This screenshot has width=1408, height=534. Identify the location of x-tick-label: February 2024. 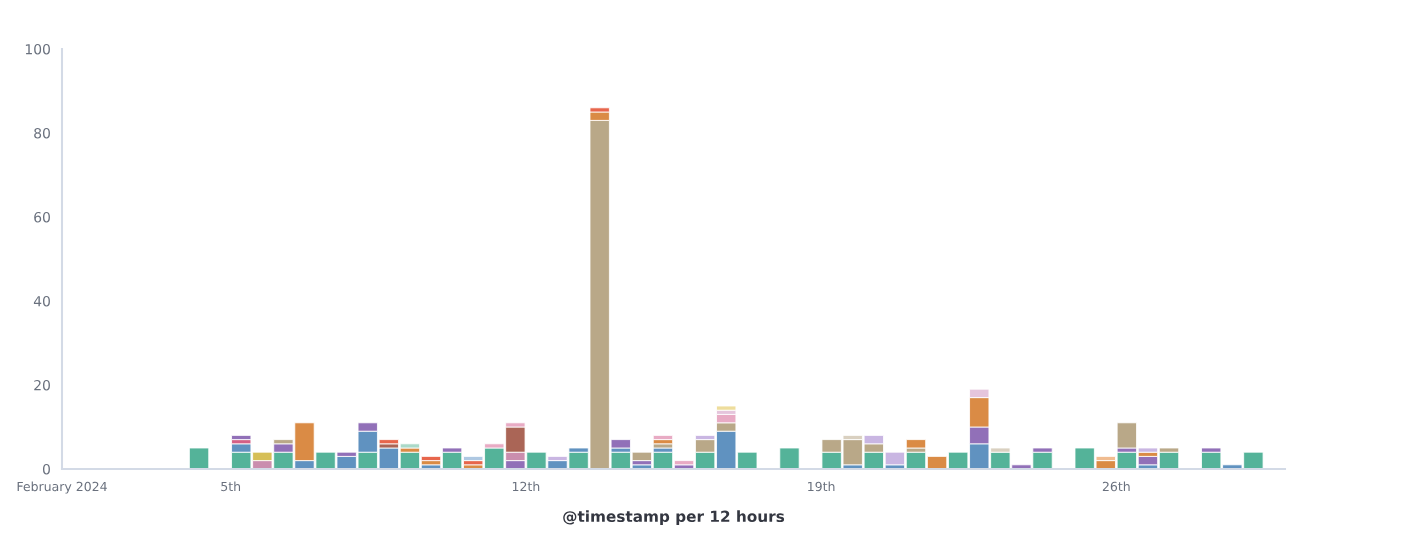
(62, 487).